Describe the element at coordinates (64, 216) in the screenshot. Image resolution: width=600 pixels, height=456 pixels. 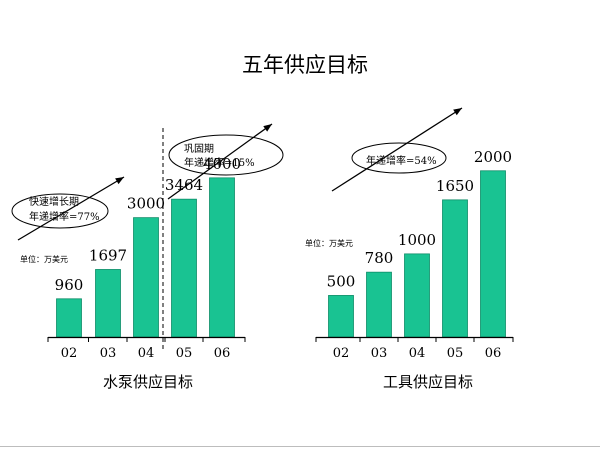
I see `annotation-text: 年递增率=77%` at that location.